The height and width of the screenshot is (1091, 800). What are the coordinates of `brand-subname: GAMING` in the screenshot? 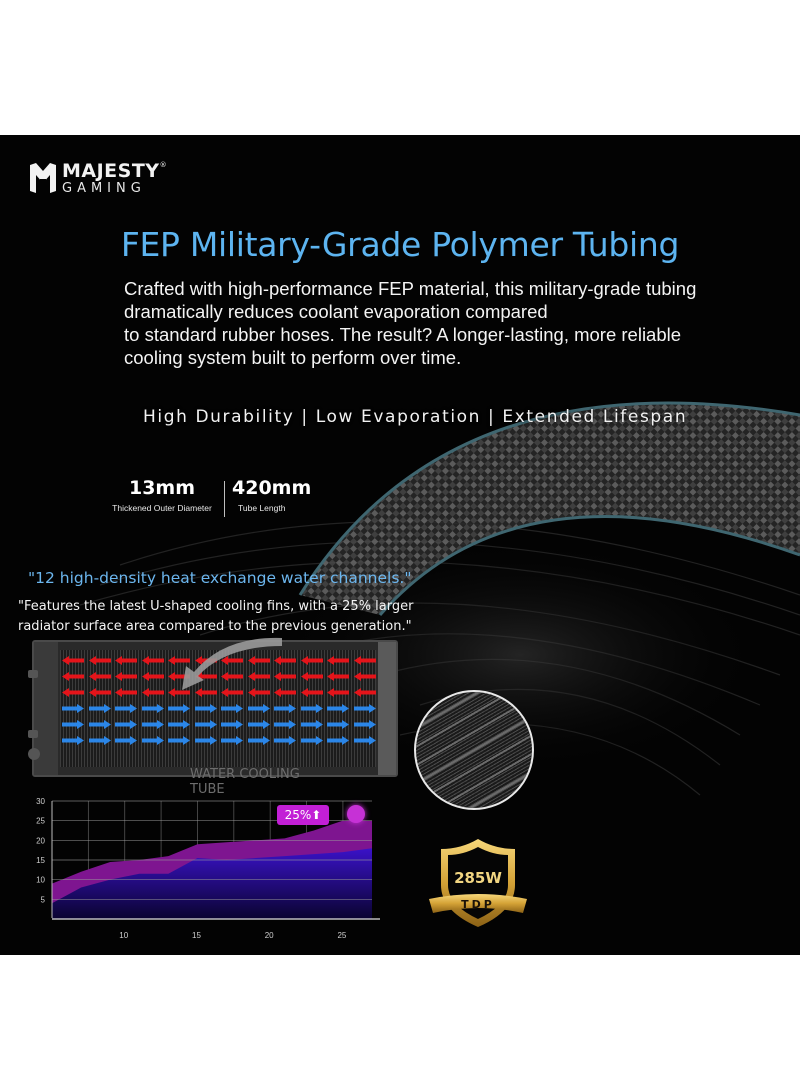 It's located at (104, 188).